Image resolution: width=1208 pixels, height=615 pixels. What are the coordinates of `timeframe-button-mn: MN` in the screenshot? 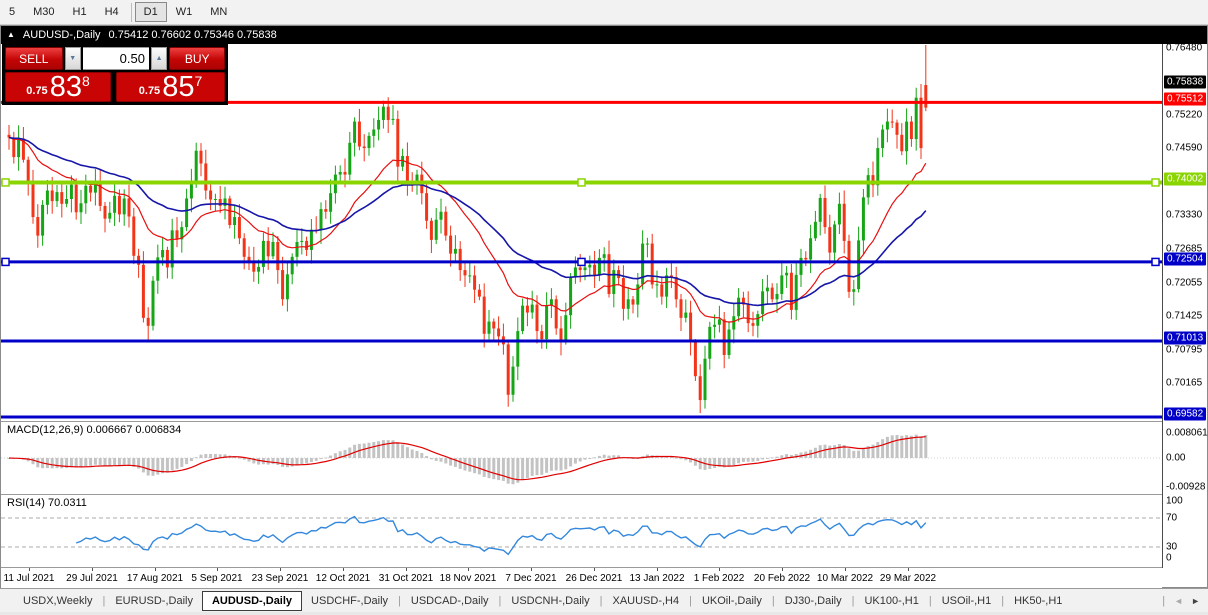 It's located at (219, 12).